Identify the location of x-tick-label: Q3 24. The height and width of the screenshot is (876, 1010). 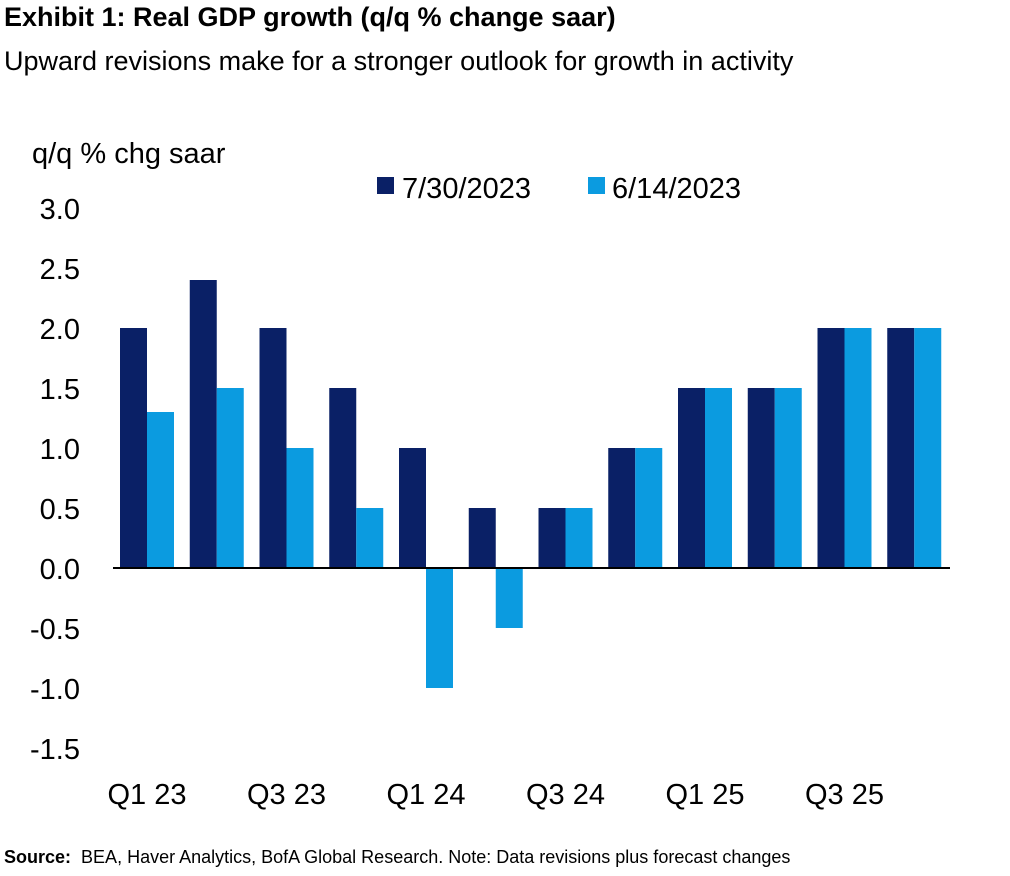
(565, 795).